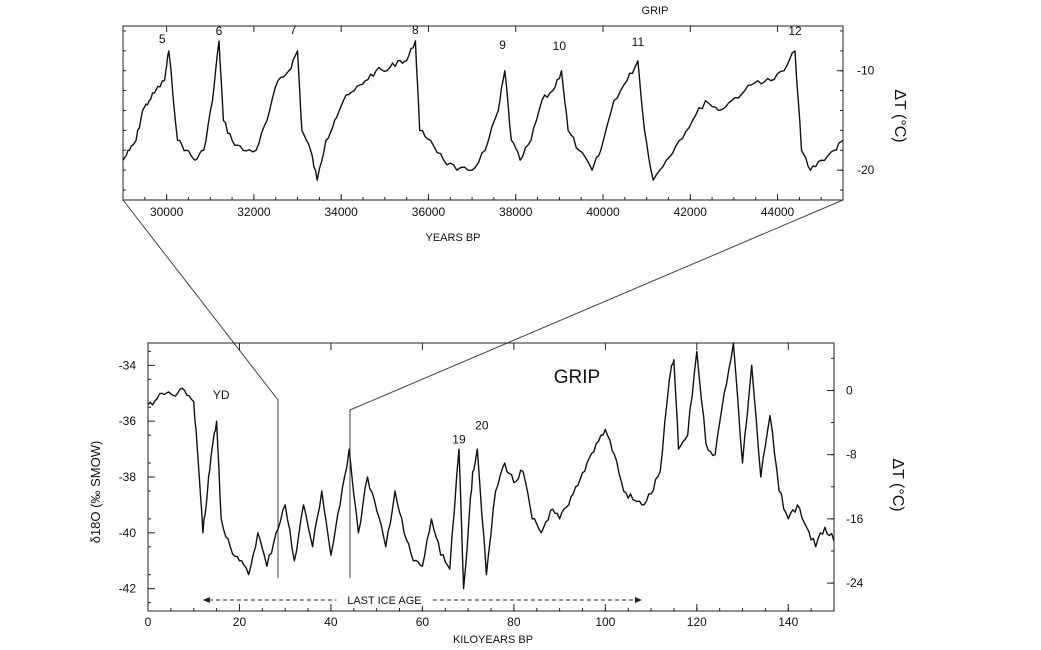 The height and width of the screenshot is (650, 1041). I want to click on top-x-tick-label: 42000, so click(691, 212).